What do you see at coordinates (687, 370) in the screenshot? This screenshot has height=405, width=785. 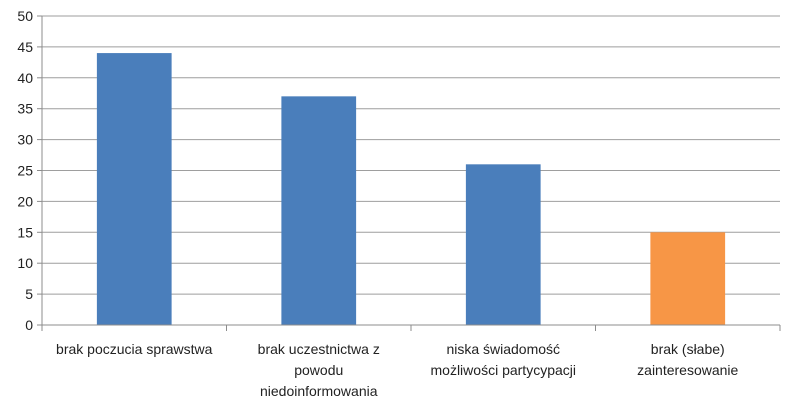 I see `x-tick-label-line: zainteresowanie` at bounding box center [687, 370].